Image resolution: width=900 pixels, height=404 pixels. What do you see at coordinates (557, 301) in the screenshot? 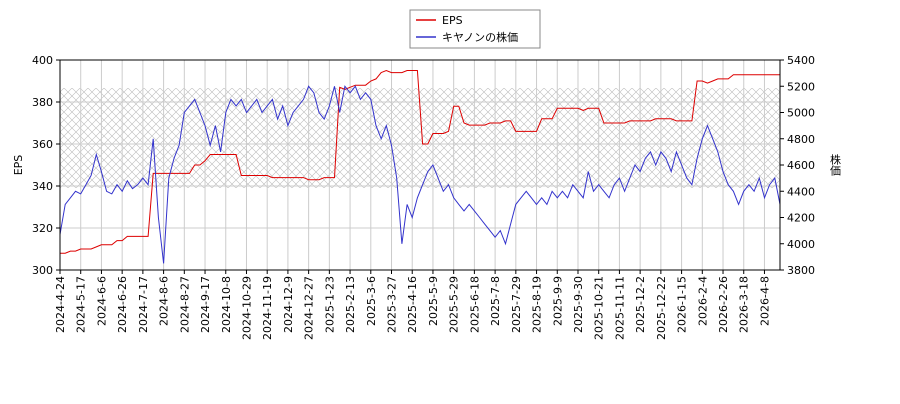
I see `x-tick-label: 2025-9-9` at bounding box center [557, 301].